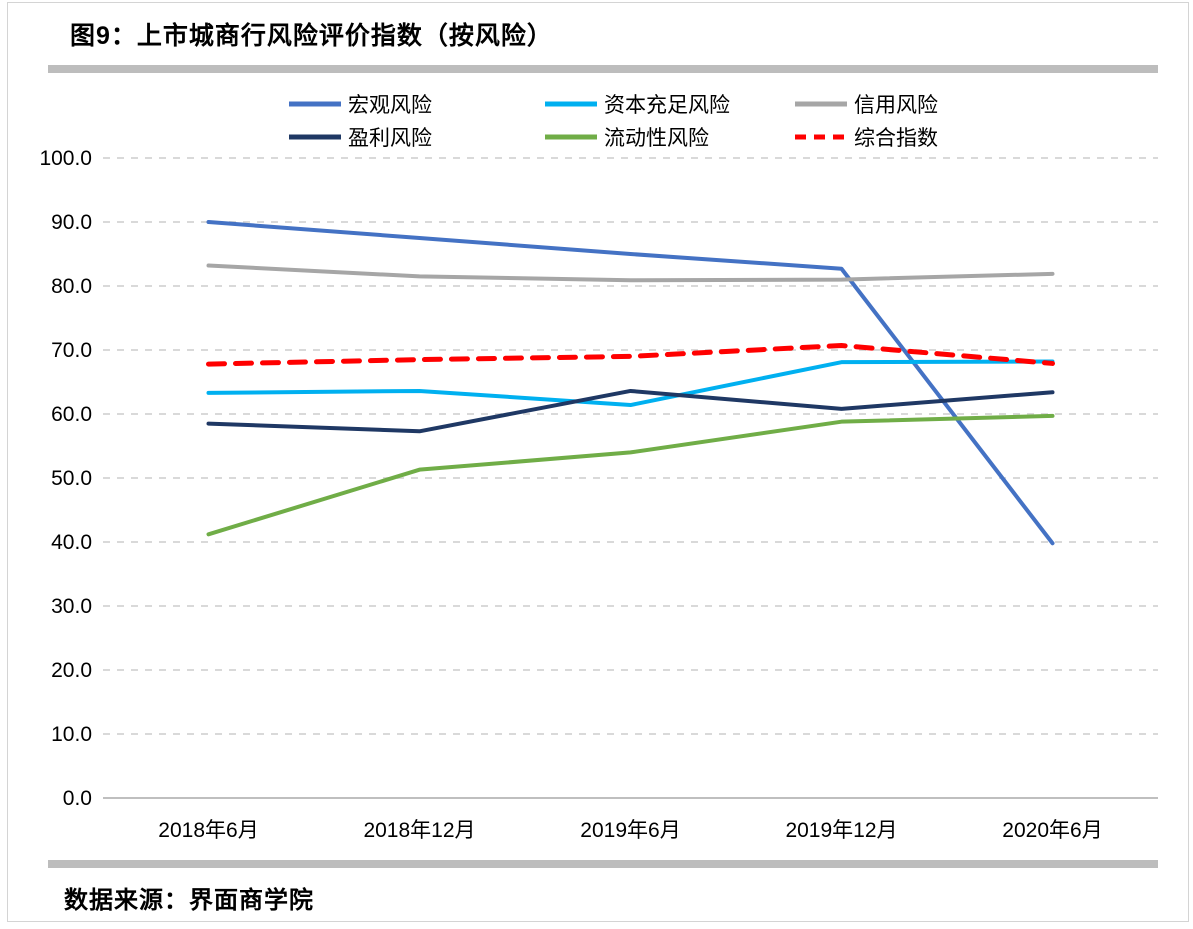 The width and height of the screenshot is (1193, 929). I want to click on chart-line-流动性风险, so click(630, 475).